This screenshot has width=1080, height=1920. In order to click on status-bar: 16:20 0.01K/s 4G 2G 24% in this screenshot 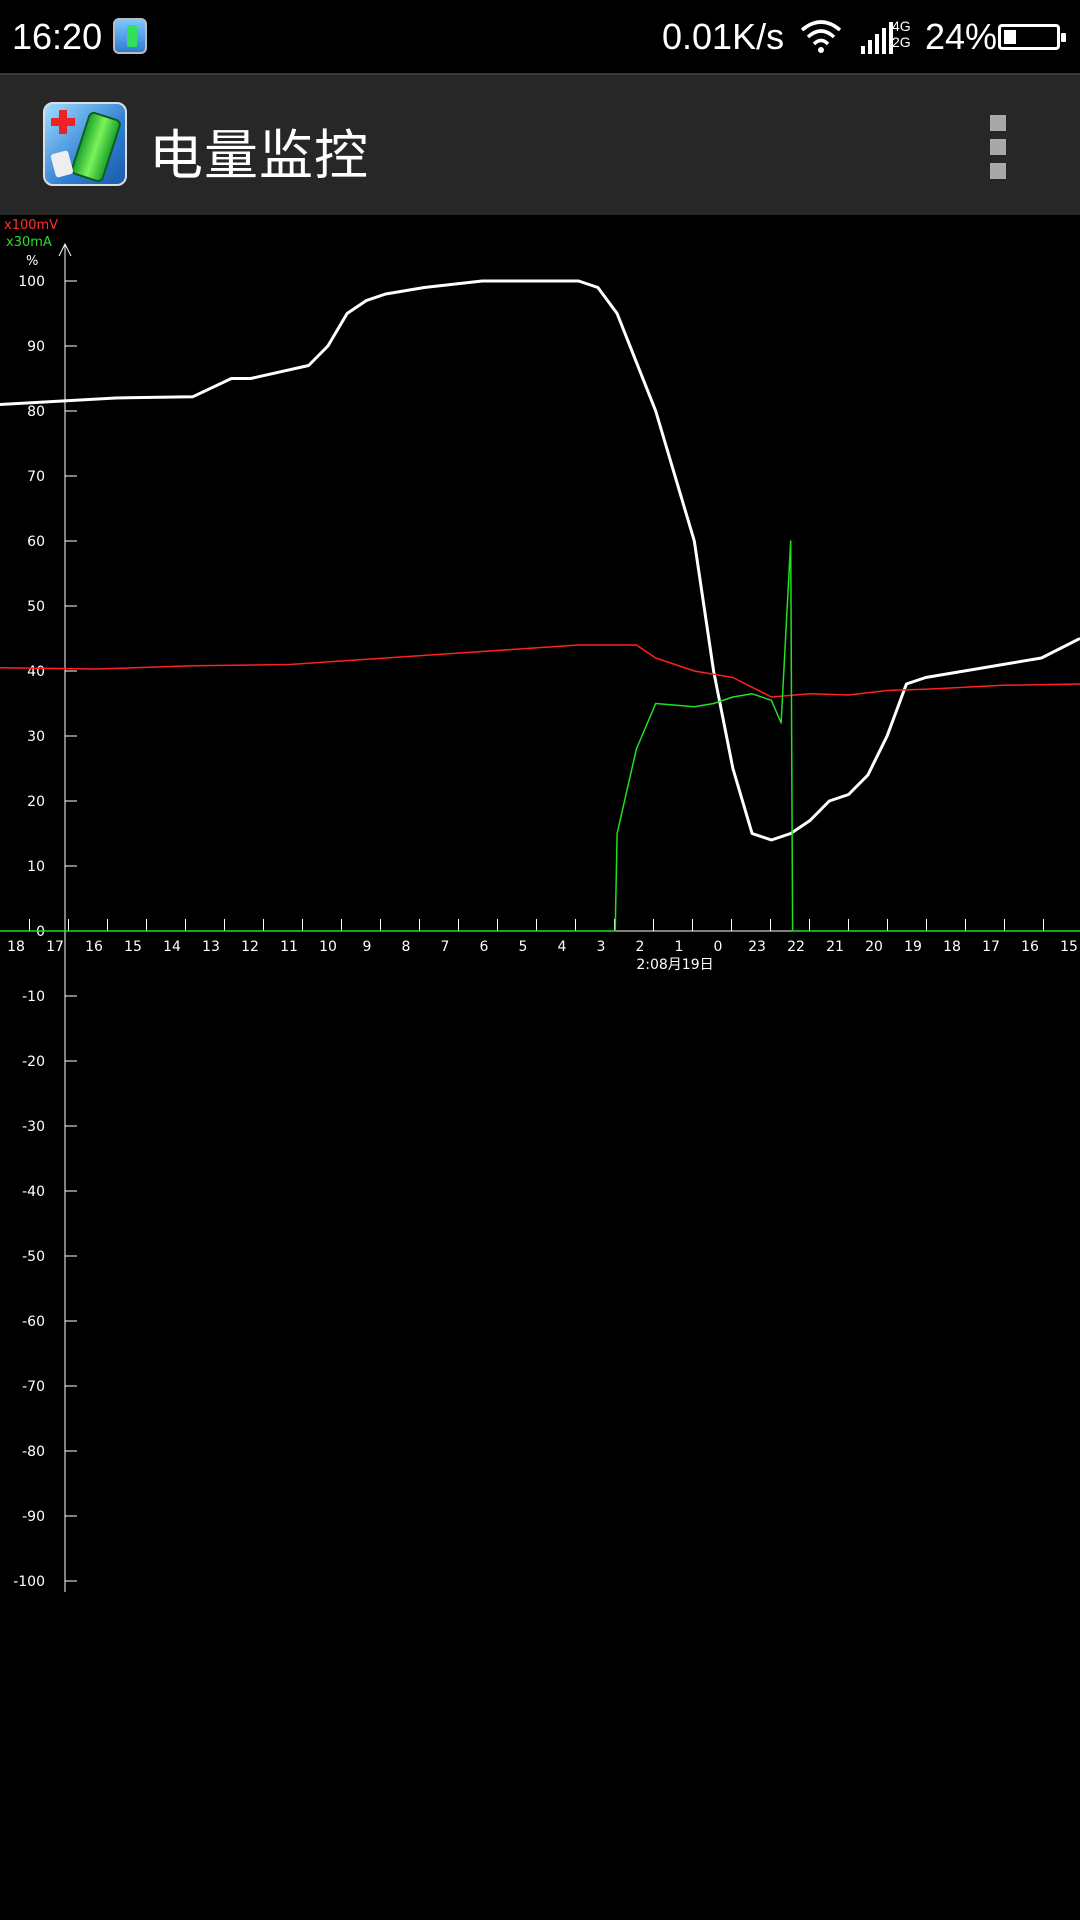, I will do `click(540, 36)`.